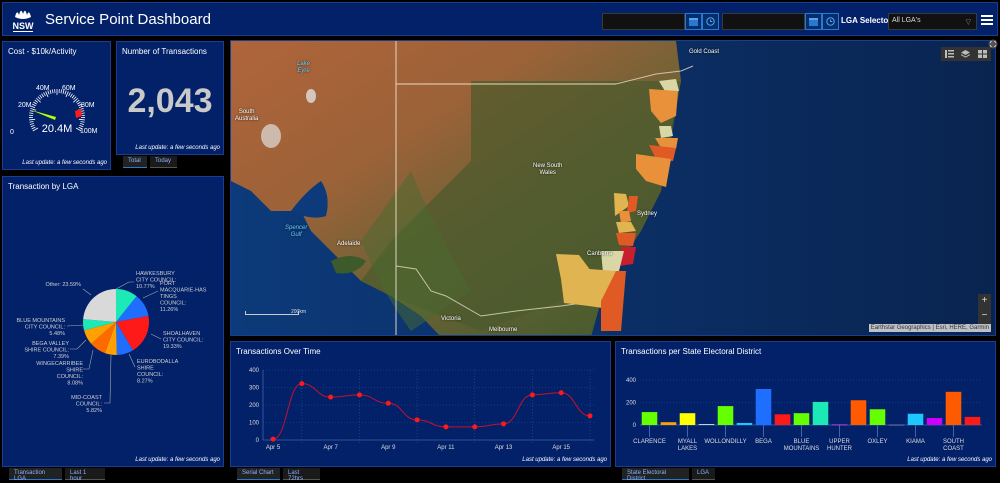 The width and height of the screenshot is (1000, 483). I want to click on svg-text: 200, so click(254, 406).